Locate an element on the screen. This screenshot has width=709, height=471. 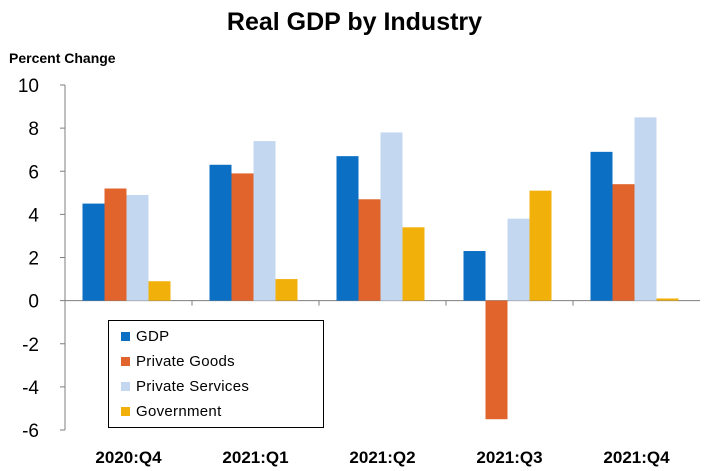
legend-swatch-private-goods is located at coordinates (125, 361).